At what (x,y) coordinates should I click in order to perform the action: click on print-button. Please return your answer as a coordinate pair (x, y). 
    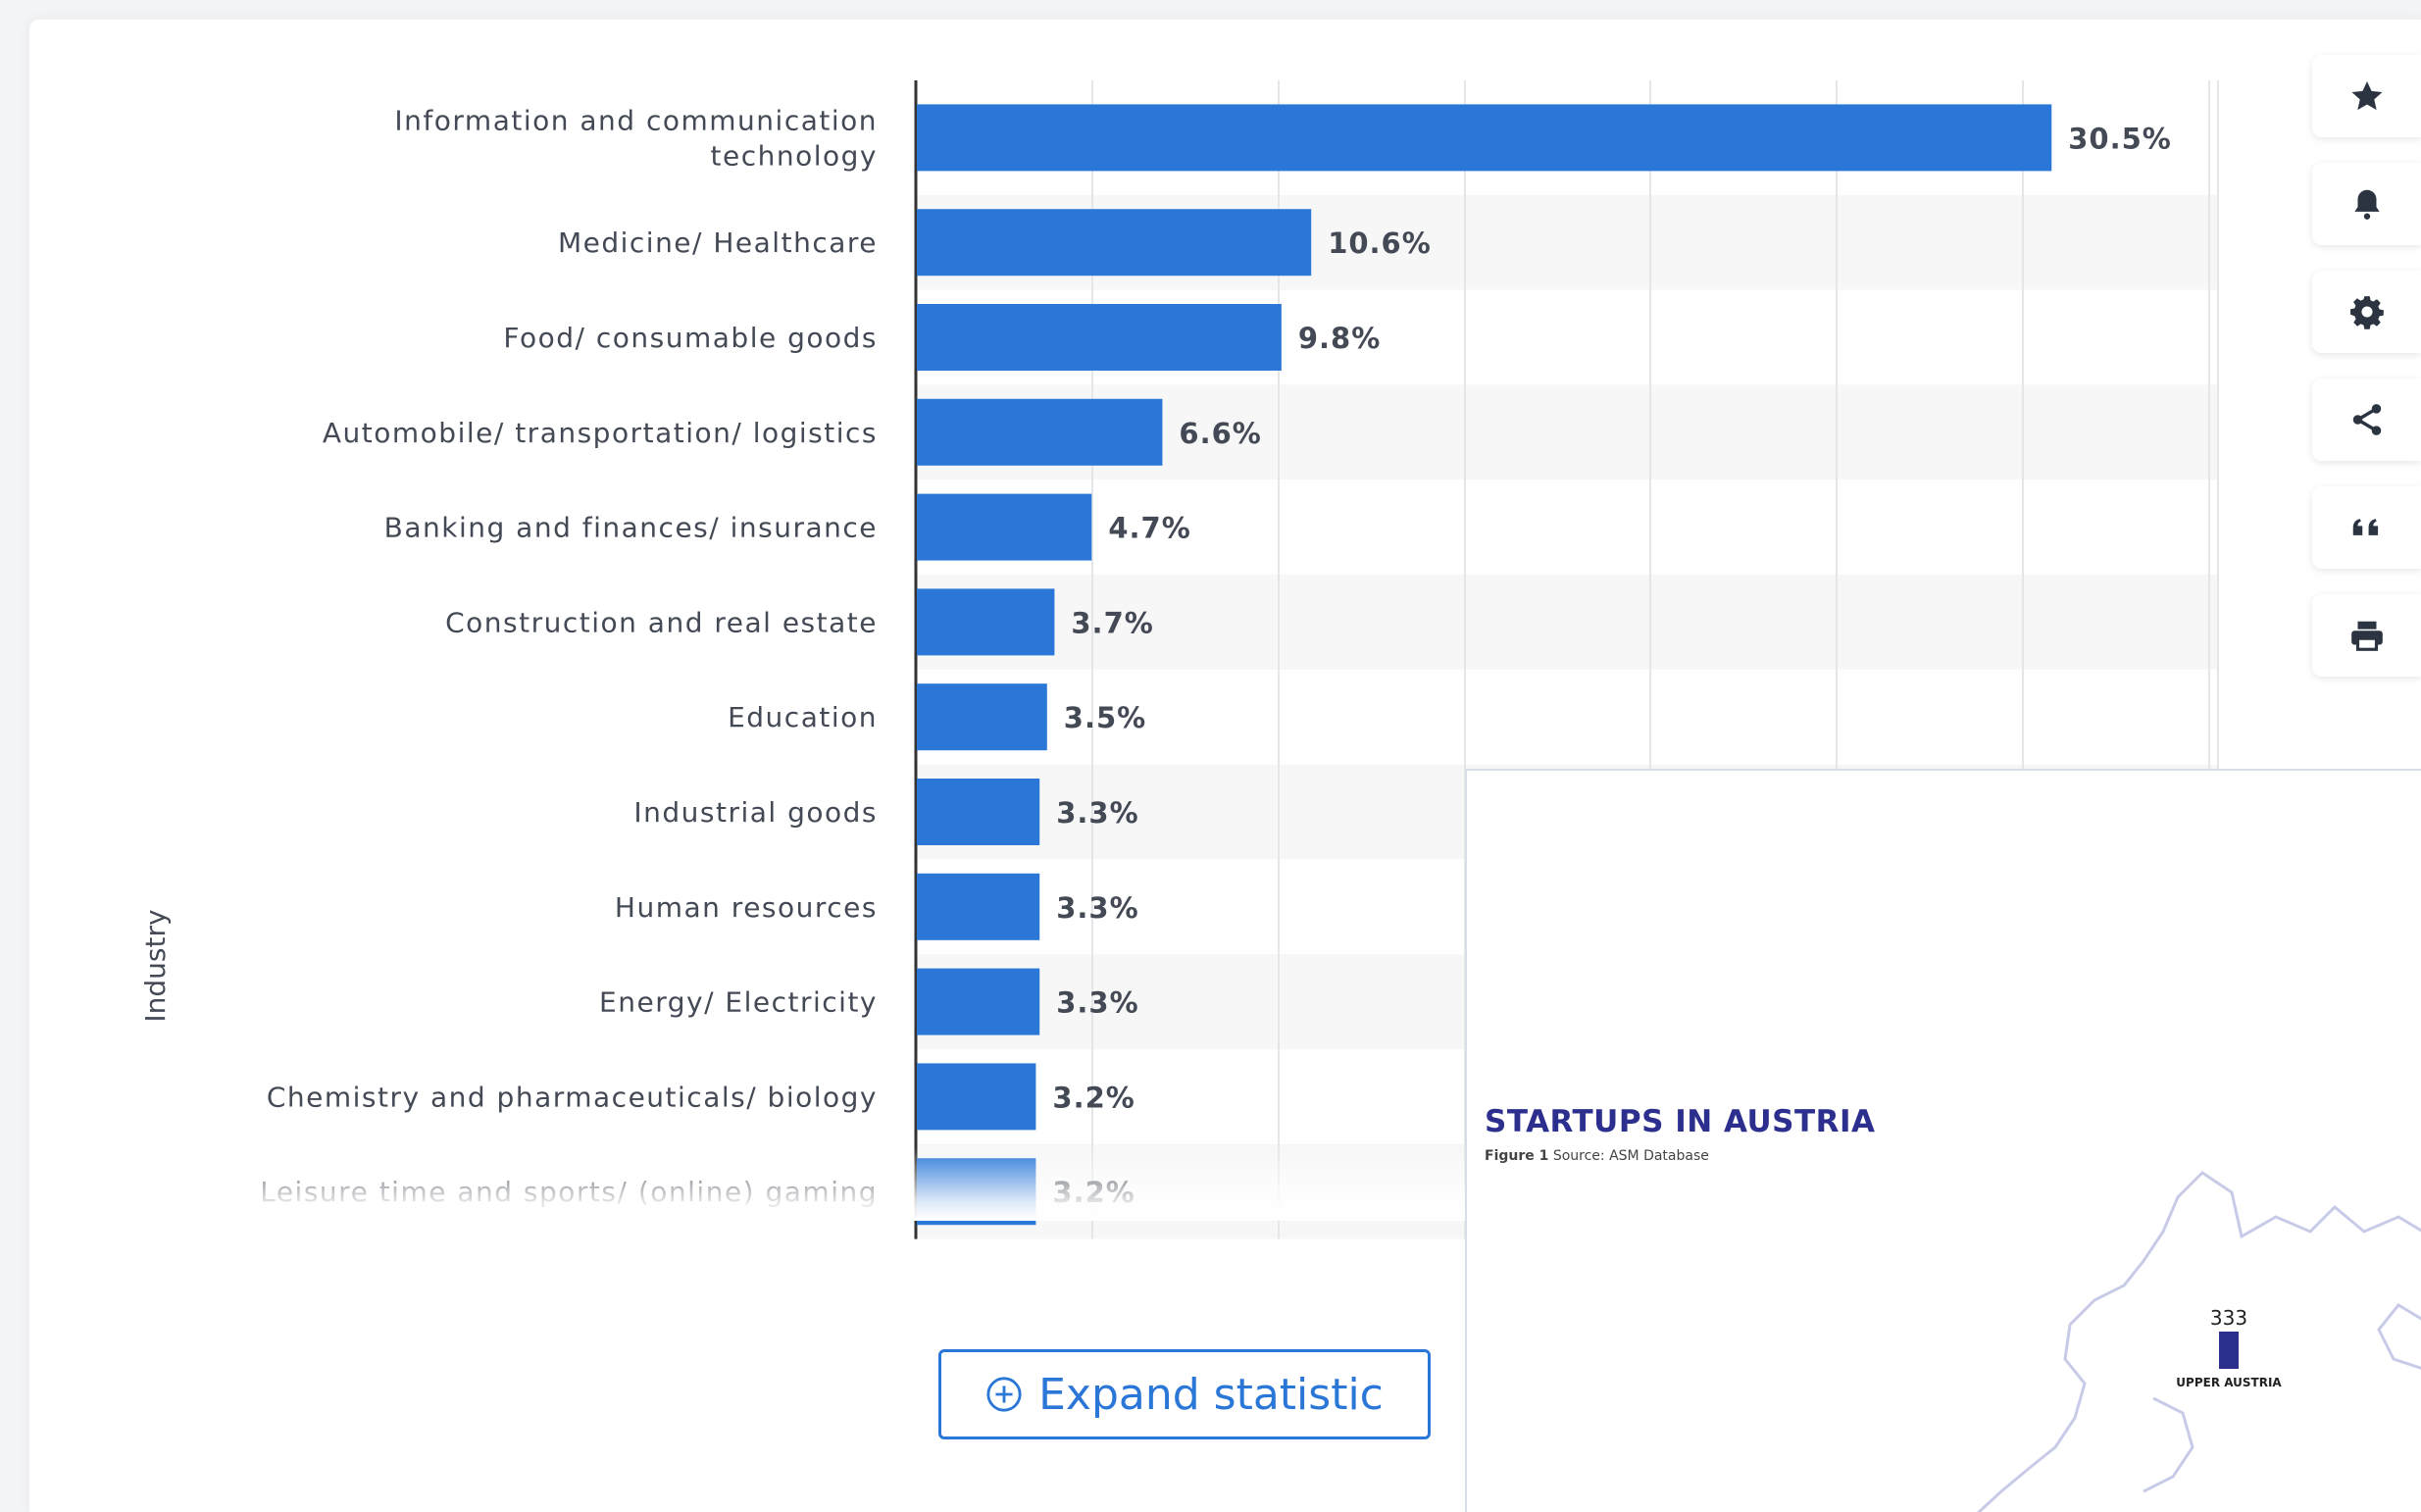
    Looking at the image, I should click on (2366, 635).